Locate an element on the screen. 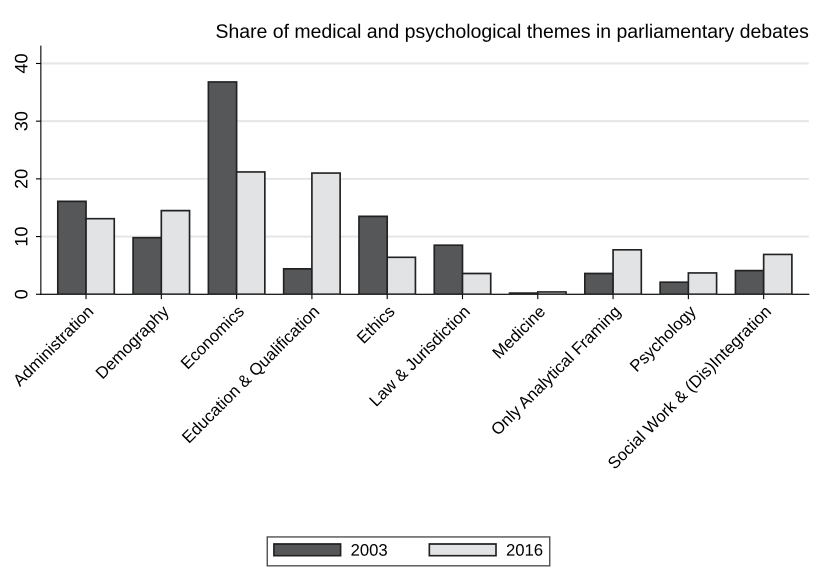 The image size is (817, 577). legend-label: 2003 is located at coordinates (369, 550).